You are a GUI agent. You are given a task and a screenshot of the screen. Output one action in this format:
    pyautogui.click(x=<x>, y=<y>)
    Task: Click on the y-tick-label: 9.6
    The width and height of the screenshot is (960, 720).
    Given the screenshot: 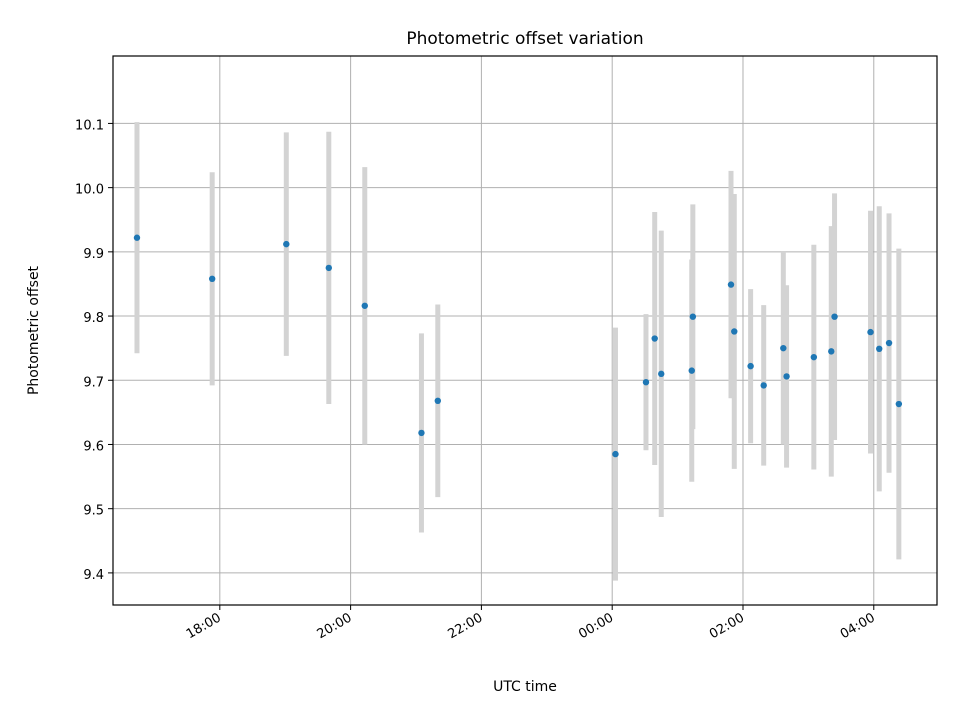 What is the action you would take?
    pyautogui.click(x=93, y=446)
    